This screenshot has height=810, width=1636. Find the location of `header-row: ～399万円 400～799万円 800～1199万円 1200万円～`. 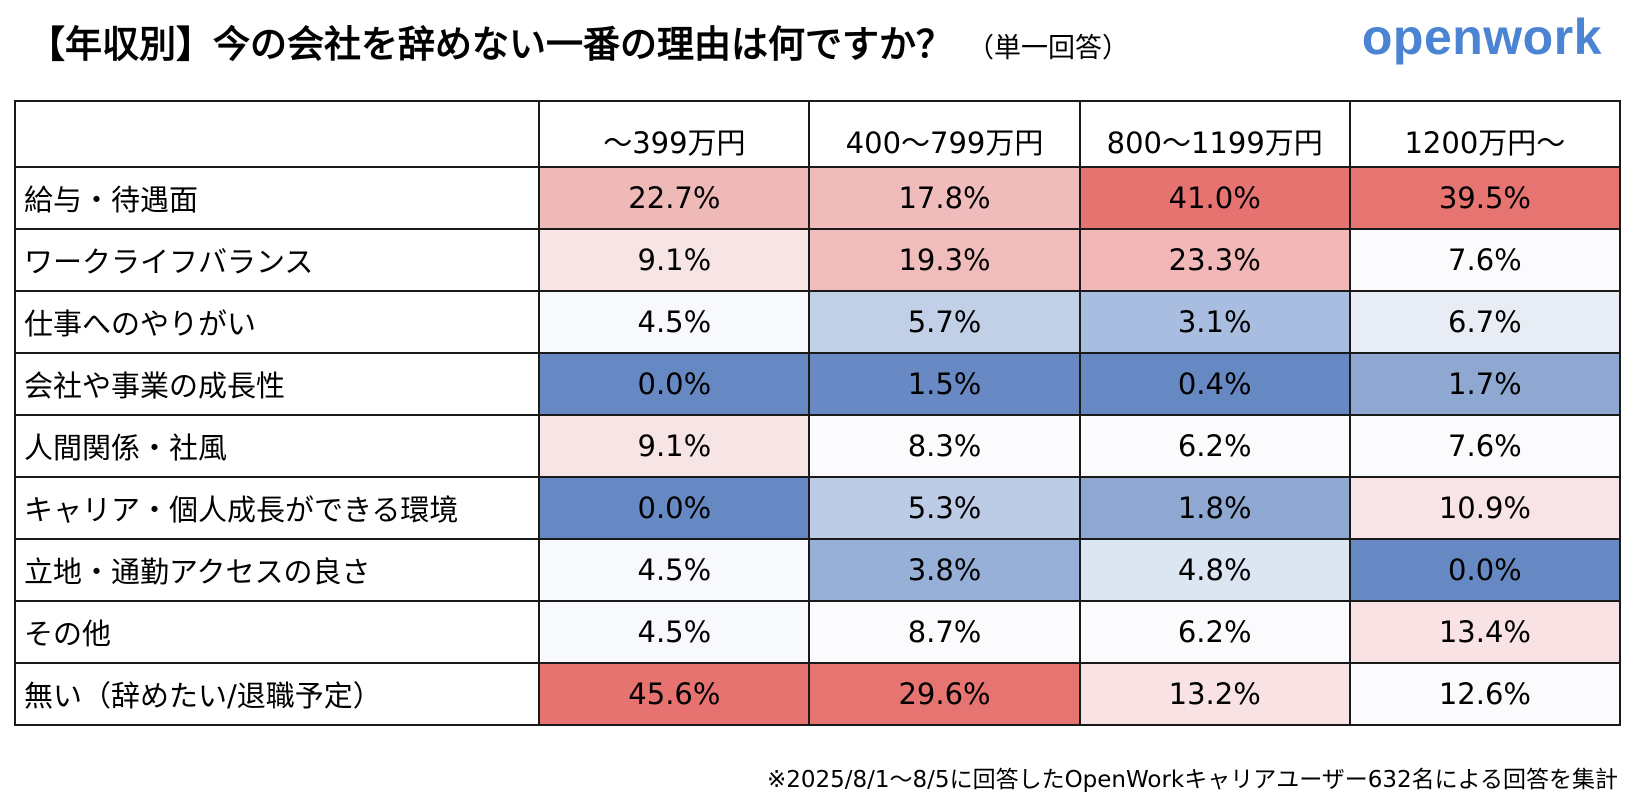

header-row: ～399万円 400～799万円 800～1199万円 1200万円～ is located at coordinates (817, 134).